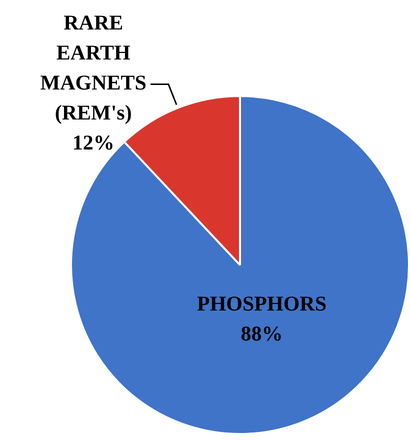  I want to click on slice-label: PHOSPHORS, so click(262, 303).